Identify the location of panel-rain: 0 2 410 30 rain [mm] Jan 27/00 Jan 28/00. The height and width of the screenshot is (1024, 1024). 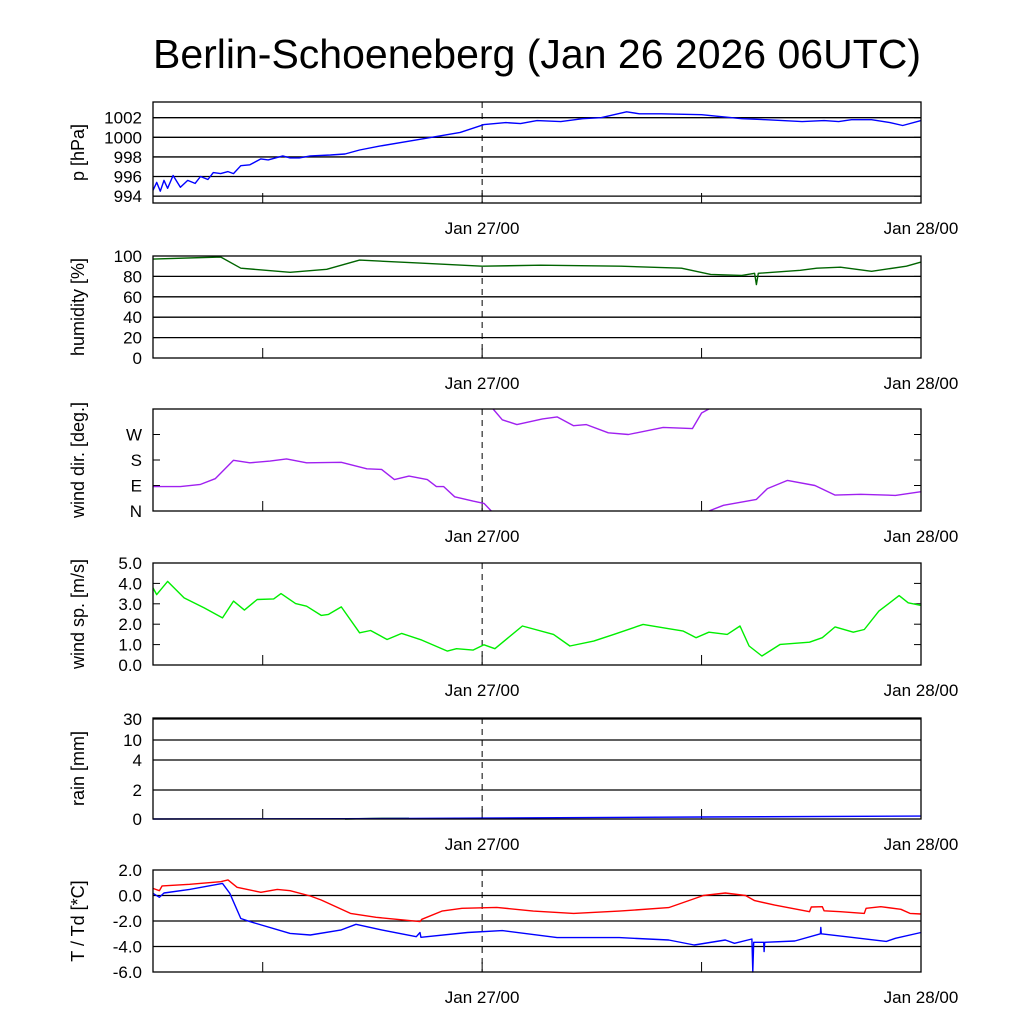
(513, 782).